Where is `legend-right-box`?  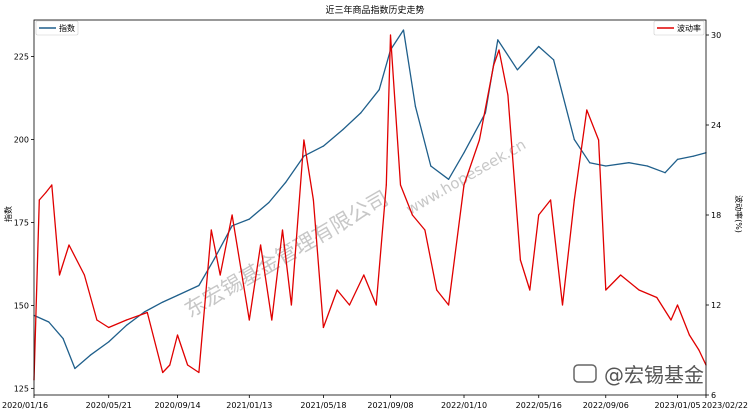 legend-right-box is located at coordinates (679, 28).